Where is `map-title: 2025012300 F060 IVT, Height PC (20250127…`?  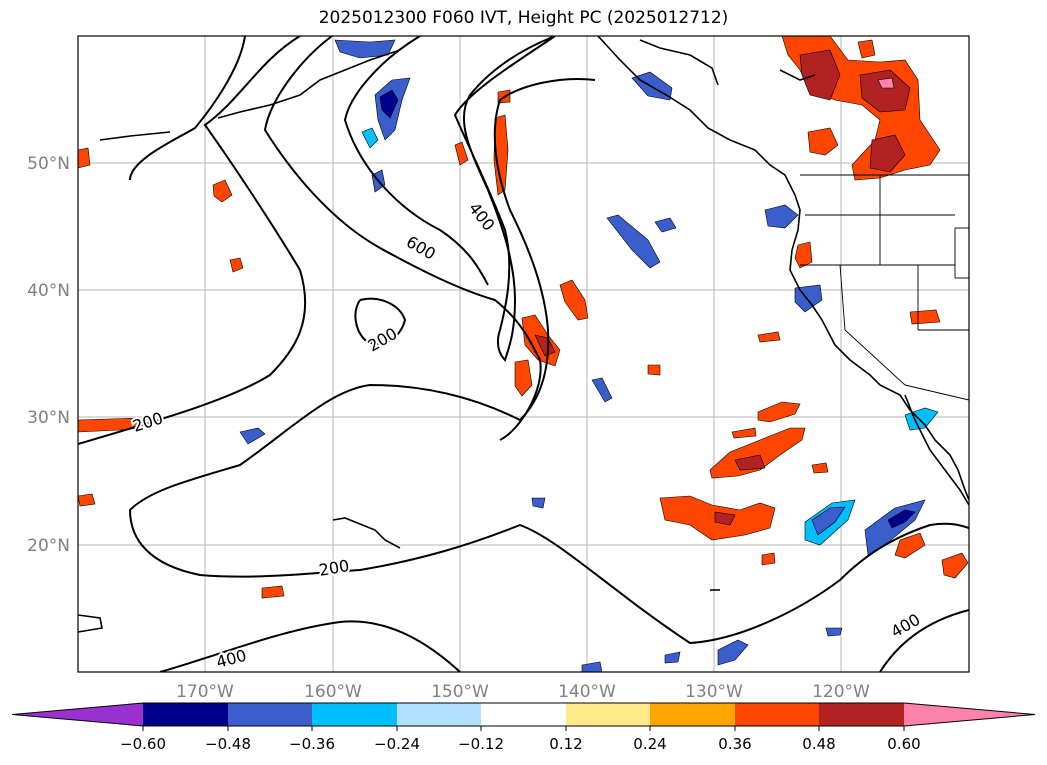
map-title: 2025012300 F060 IVT, Height PC (20250127… is located at coordinates (523, 18).